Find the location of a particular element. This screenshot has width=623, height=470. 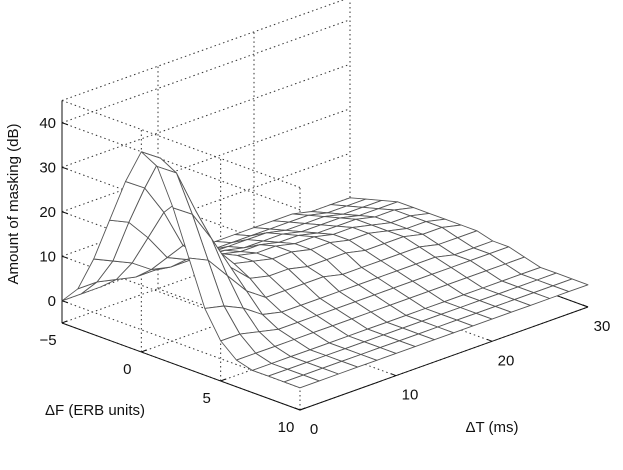

z-axis-title: Amount of masking (dB) is located at coordinates (13, 204).